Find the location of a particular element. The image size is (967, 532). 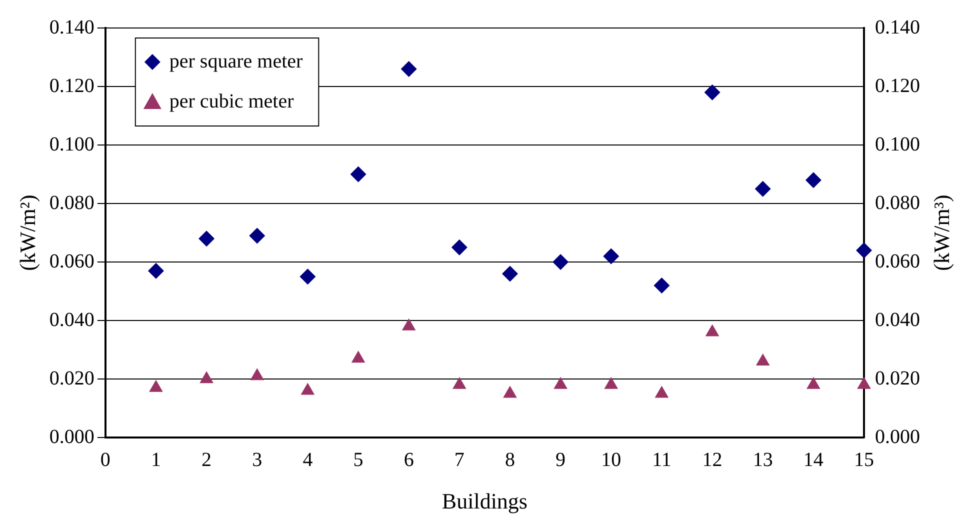

x-tick-label: 2 is located at coordinates (207, 459).